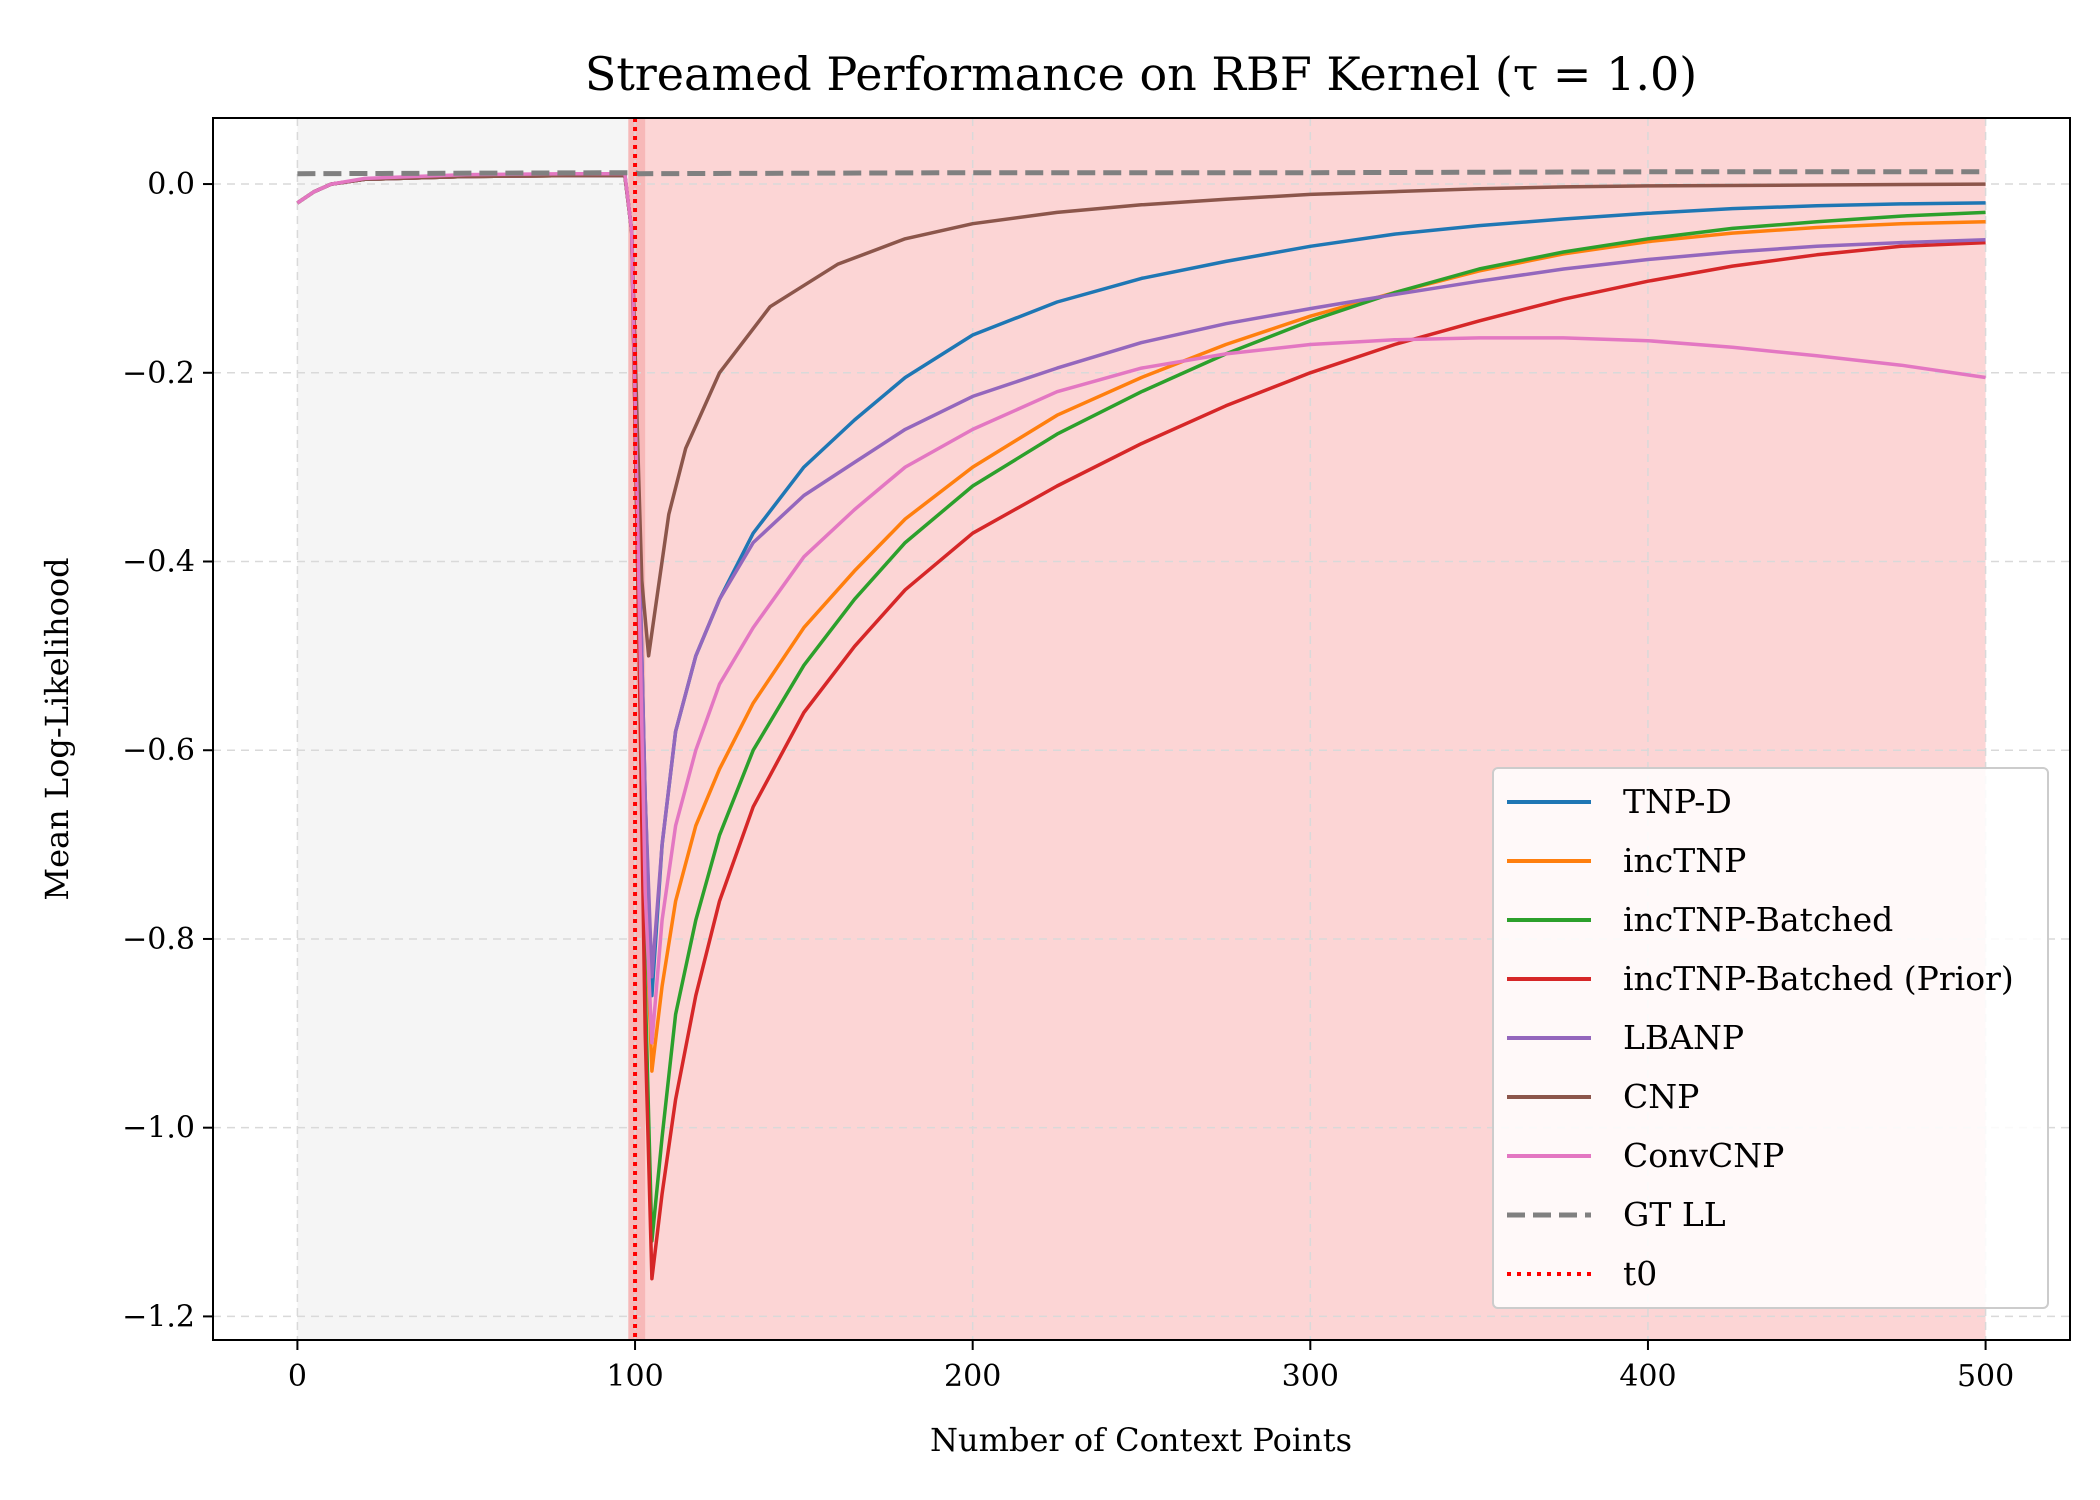  What do you see at coordinates (158, 1128) in the screenshot?
I see `y-tick-label-5: −1.0` at bounding box center [158, 1128].